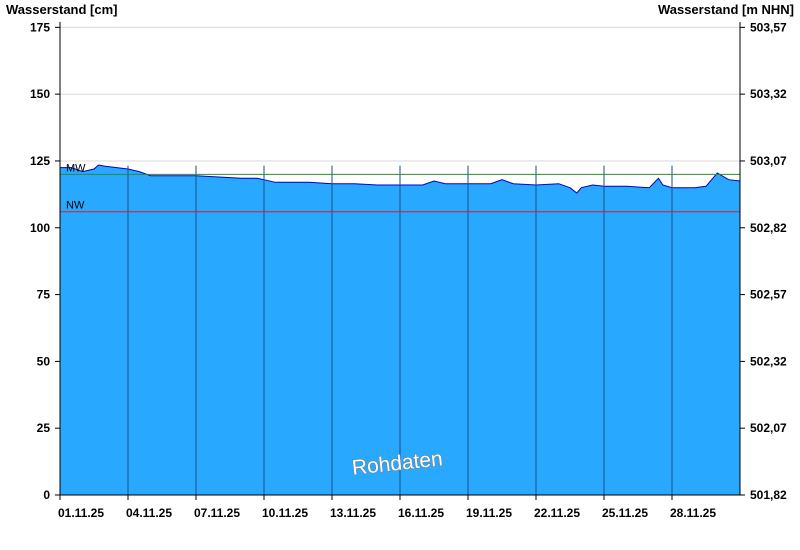  I want to click on y-tick-label-right: 502,32, so click(768, 361).